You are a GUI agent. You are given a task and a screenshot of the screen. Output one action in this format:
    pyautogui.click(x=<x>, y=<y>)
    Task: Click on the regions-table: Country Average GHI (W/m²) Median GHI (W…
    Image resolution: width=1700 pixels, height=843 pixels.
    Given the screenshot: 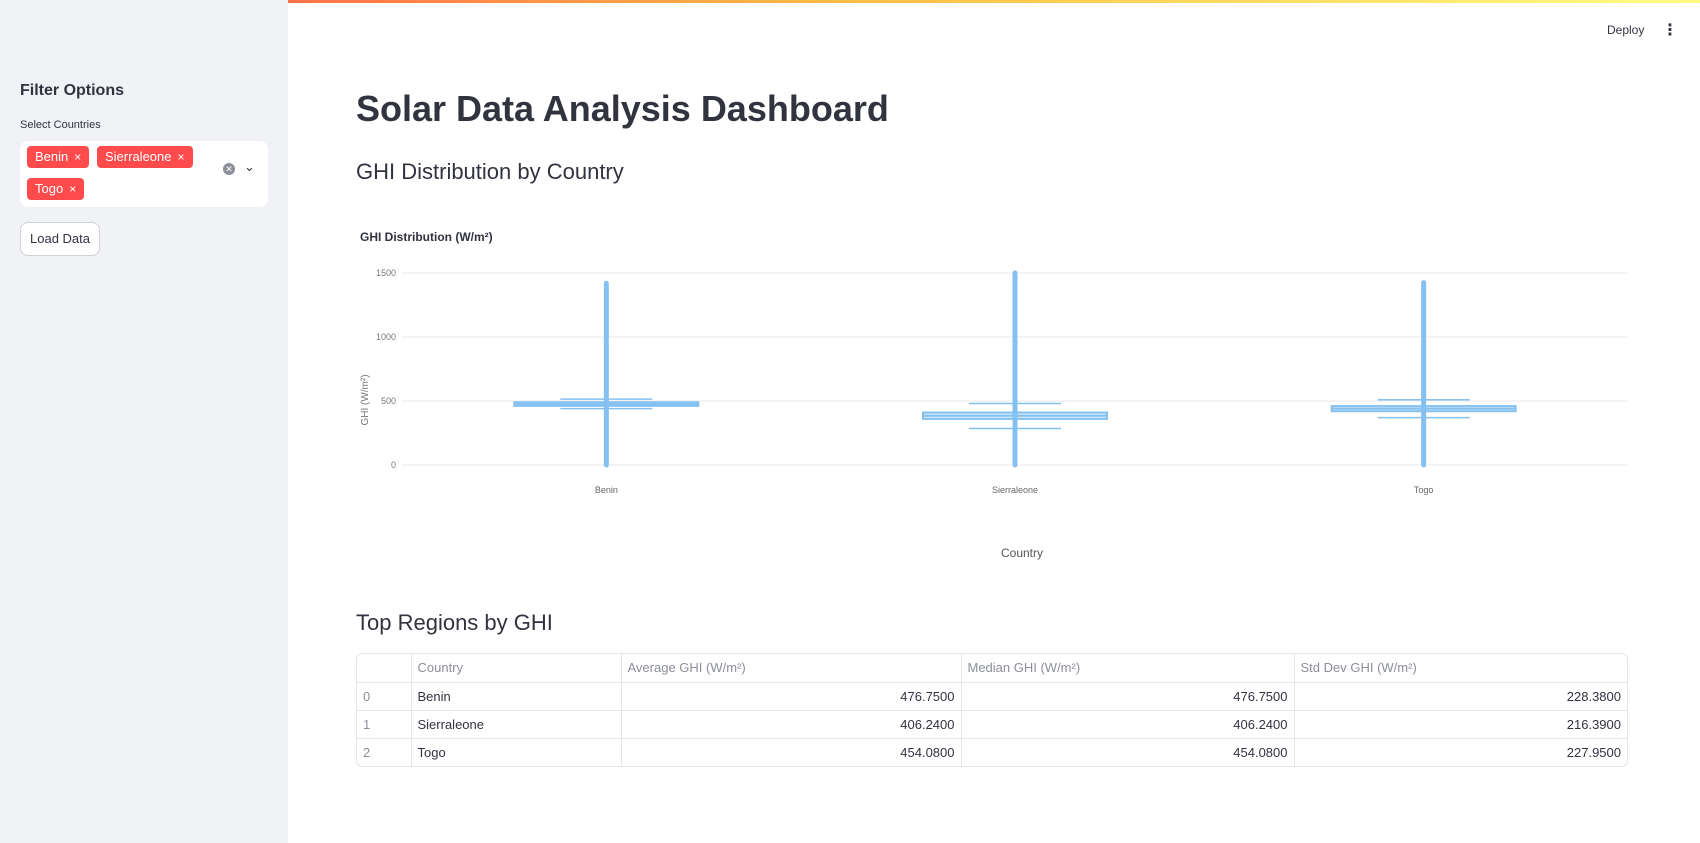 What is the action you would take?
    pyautogui.click(x=992, y=710)
    